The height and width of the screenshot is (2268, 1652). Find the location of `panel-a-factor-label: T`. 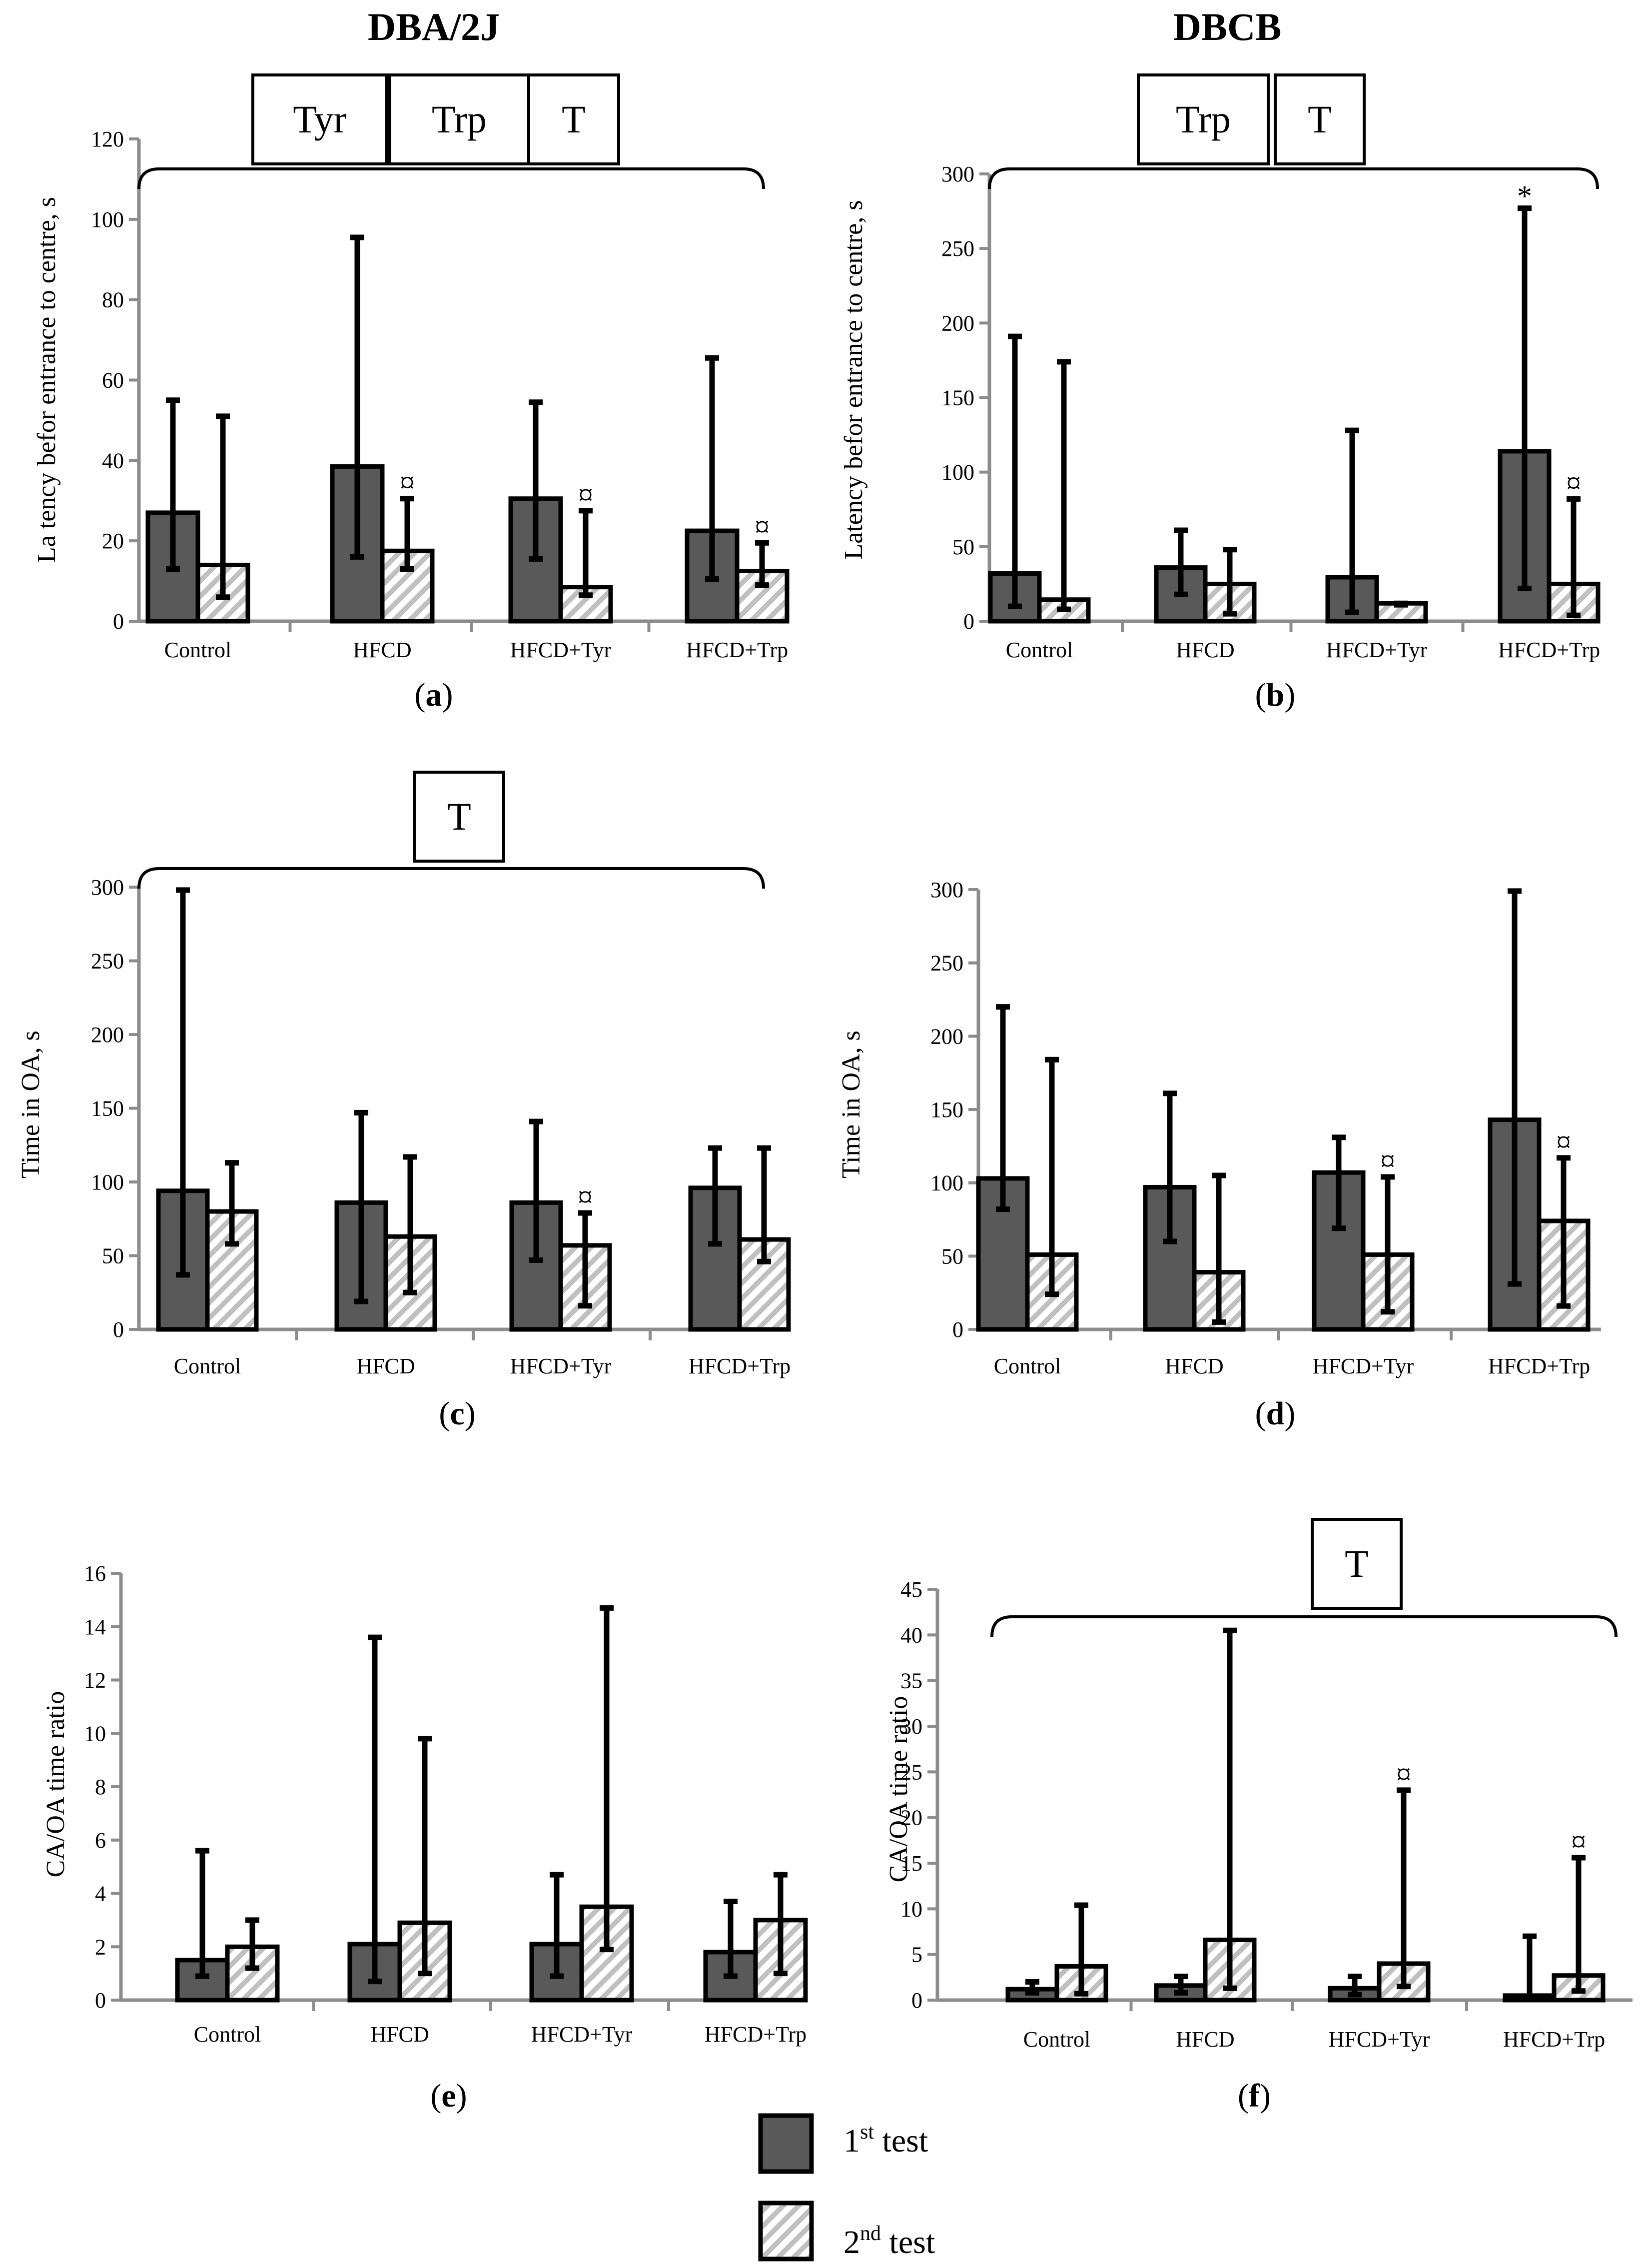

panel-a-factor-label: T is located at coordinates (574, 119).